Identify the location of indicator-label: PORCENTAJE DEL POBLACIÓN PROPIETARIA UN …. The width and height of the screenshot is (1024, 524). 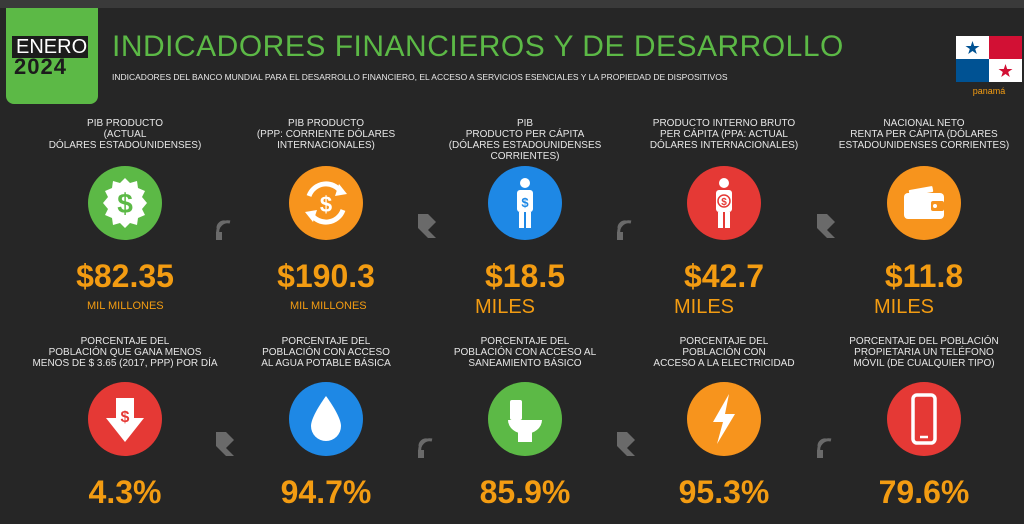
(924, 352).